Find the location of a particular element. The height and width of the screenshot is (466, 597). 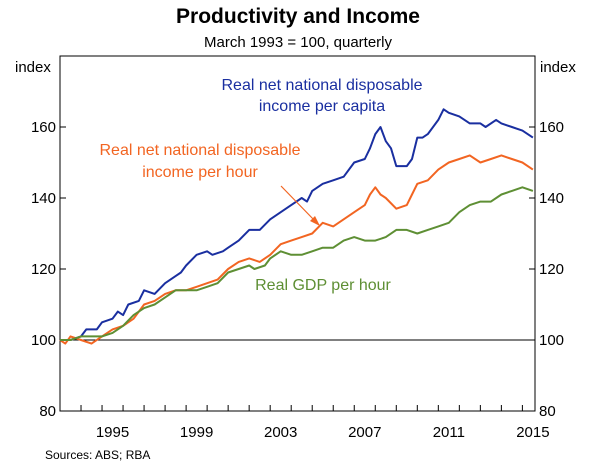

y-tick-label-left: 80 is located at coordinates (47, 411).